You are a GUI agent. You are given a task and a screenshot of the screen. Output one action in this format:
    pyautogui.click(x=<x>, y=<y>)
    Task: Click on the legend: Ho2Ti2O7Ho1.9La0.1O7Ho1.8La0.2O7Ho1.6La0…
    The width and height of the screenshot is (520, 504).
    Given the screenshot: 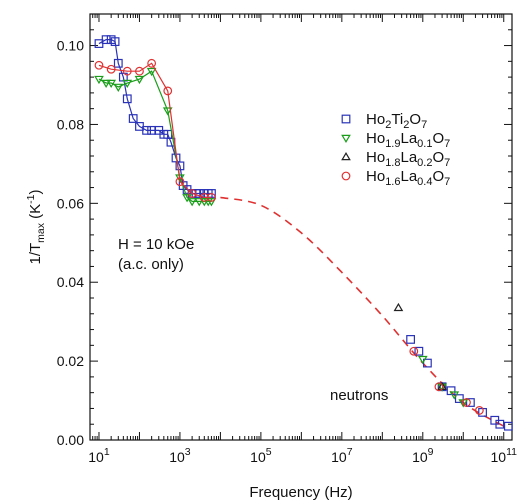 What is the action you would take?
    pyautogui.click(x=395, y=149)
    